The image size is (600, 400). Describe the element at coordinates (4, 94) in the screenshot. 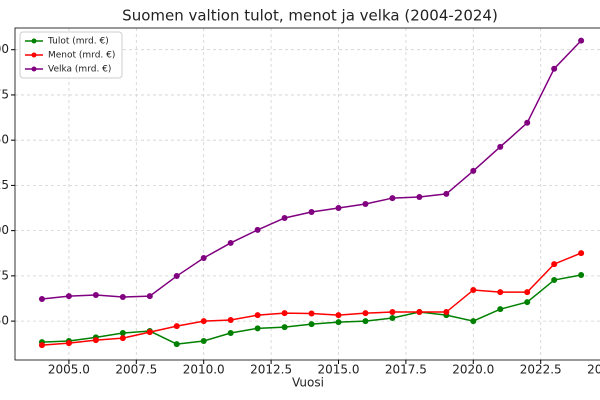

I see `y-tick-label: 175` at that location.